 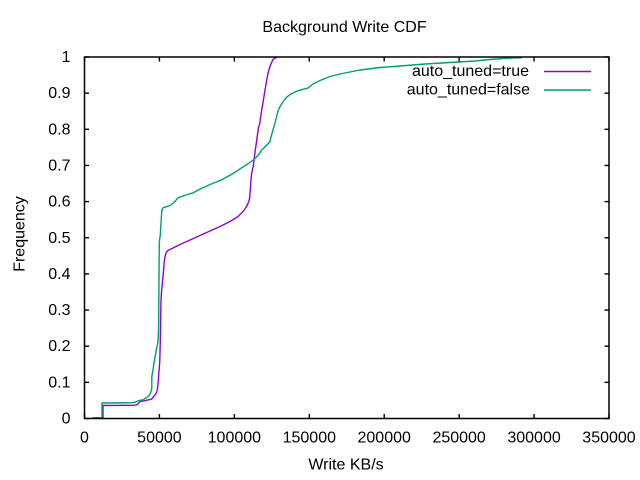 What do you see at coordinates (59, 382) in the screenshot?
I see `svg-text: 0.1` at bounding box center [59, 382].